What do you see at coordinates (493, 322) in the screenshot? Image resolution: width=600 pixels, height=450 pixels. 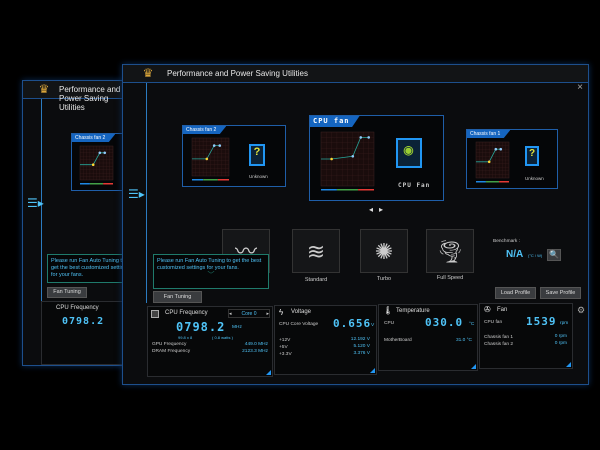 I see `cpu-fan-label: CPU fan` at bounding box center [493, 322].